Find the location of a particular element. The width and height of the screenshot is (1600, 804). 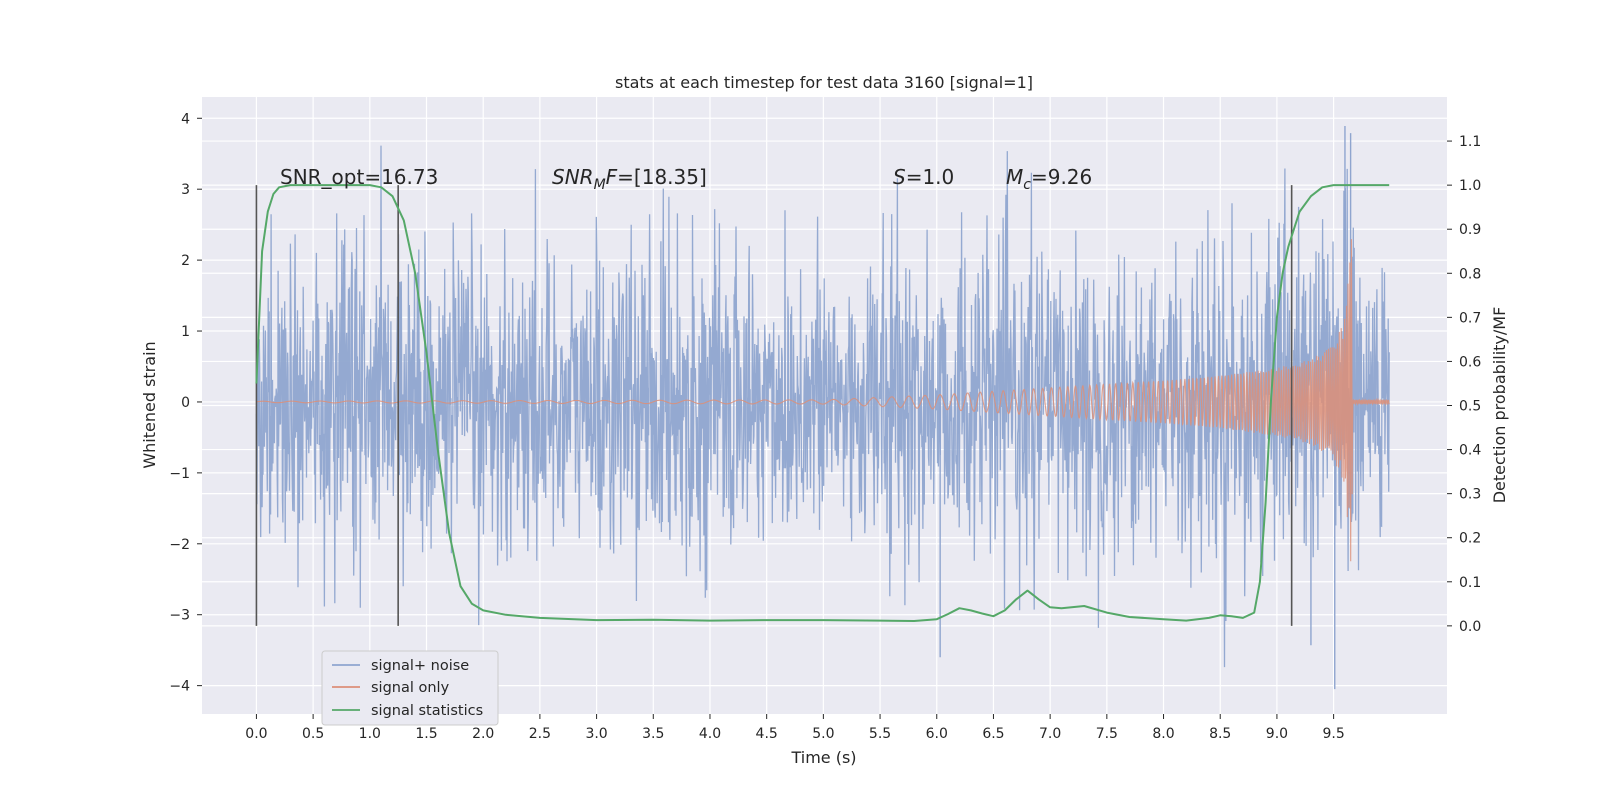

annotation-s: S=1.0 is located at coordinates (923, 177).